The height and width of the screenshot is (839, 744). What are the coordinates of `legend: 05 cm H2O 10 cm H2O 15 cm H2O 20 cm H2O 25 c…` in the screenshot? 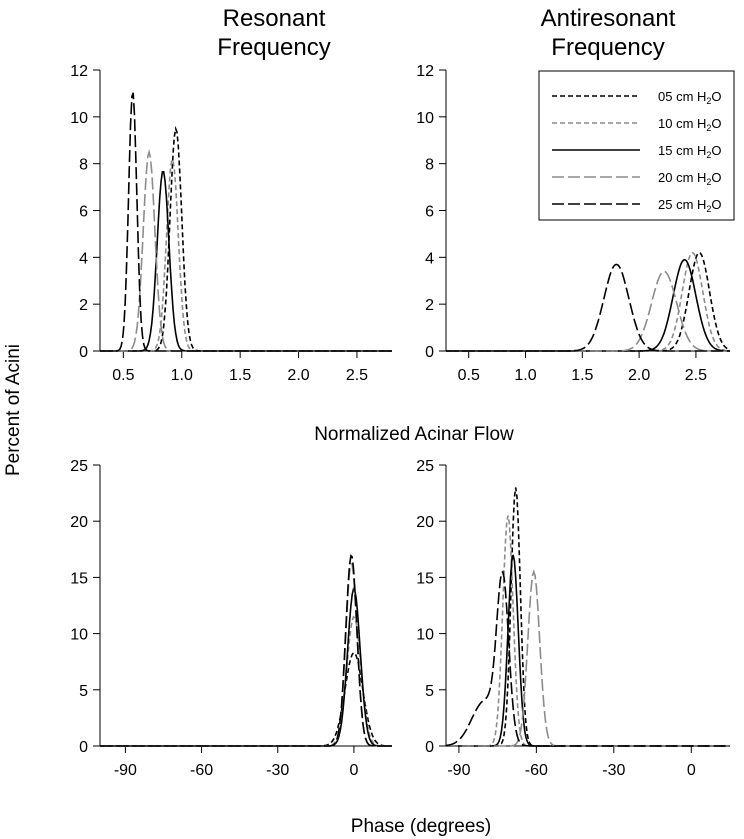 It's located at (636, 145).